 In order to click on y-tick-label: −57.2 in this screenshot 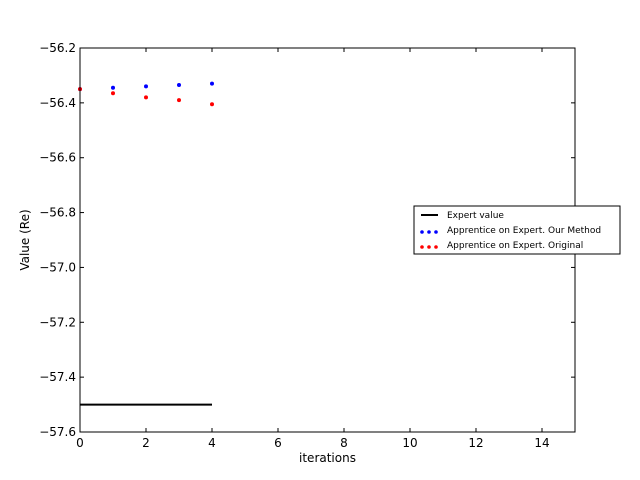, I will do `click(57, 322)`.